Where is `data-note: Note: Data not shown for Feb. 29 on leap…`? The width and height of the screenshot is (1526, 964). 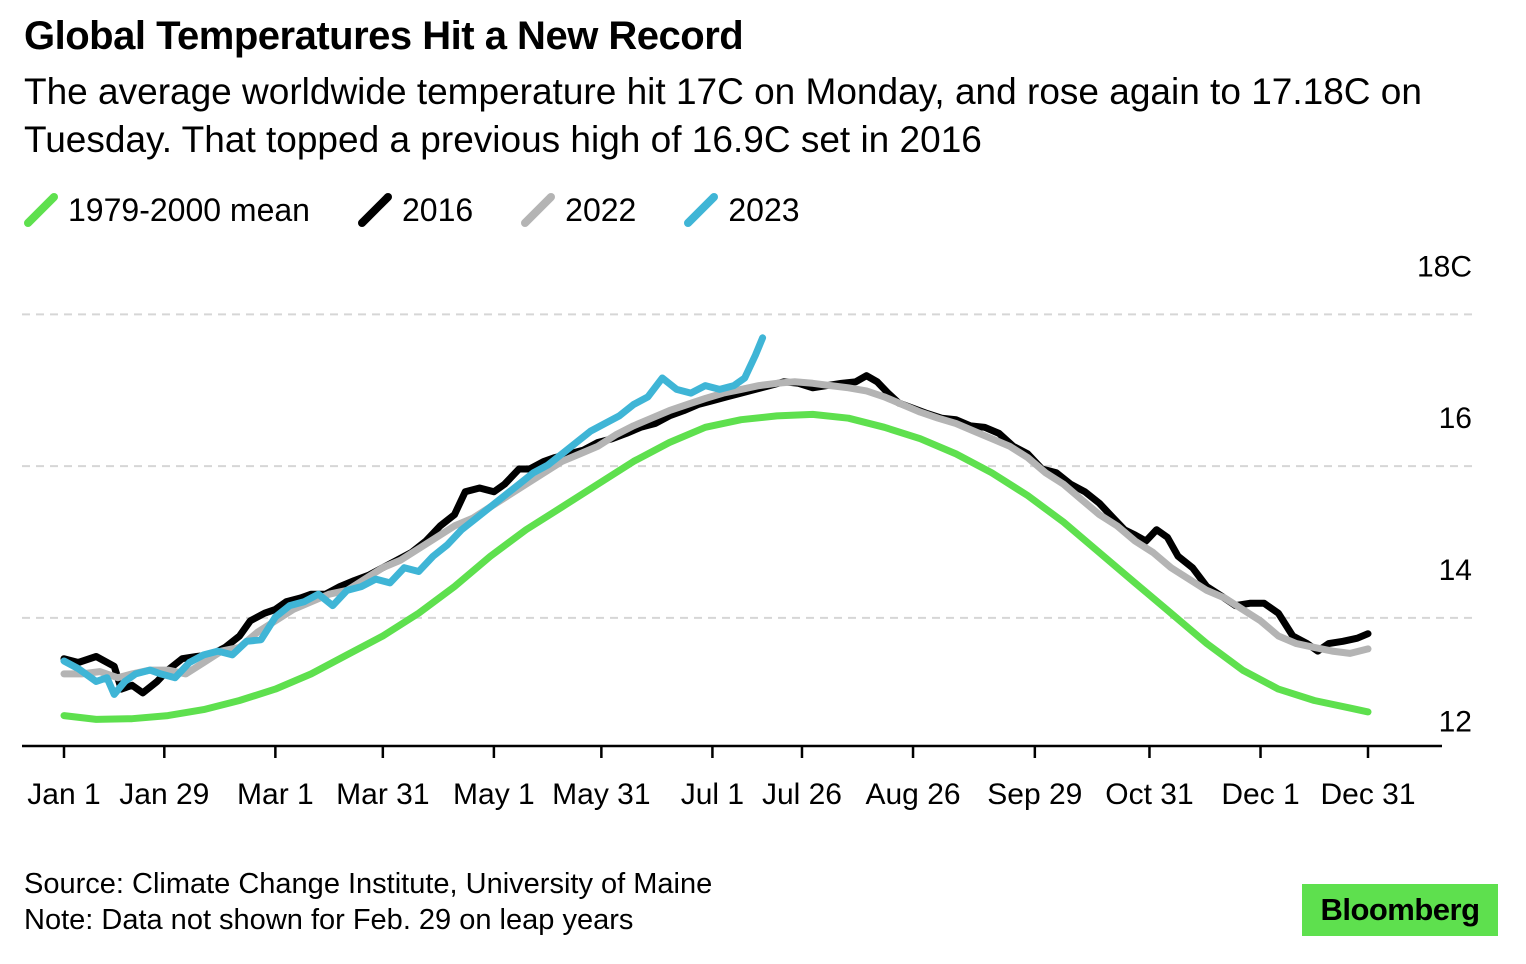 data-note: Note: Data not shown for Feb. 29 on leap… is located at coordinates (329, 920).